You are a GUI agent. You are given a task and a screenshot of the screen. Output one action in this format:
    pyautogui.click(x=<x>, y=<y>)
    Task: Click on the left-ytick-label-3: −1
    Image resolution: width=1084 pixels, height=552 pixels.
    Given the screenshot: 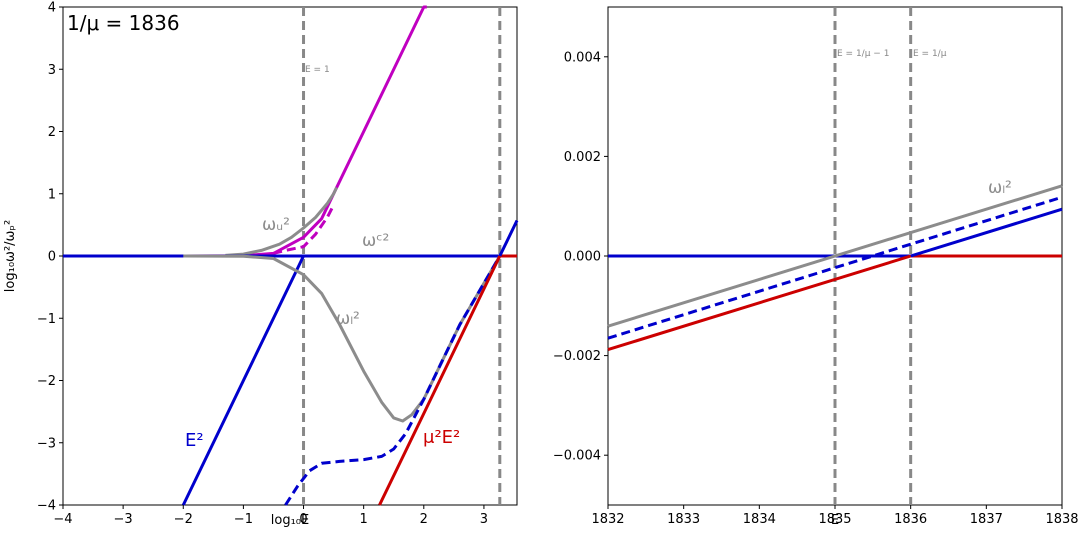 What is the action you would take?
    pyautogui.click(x=46, y=319)
    